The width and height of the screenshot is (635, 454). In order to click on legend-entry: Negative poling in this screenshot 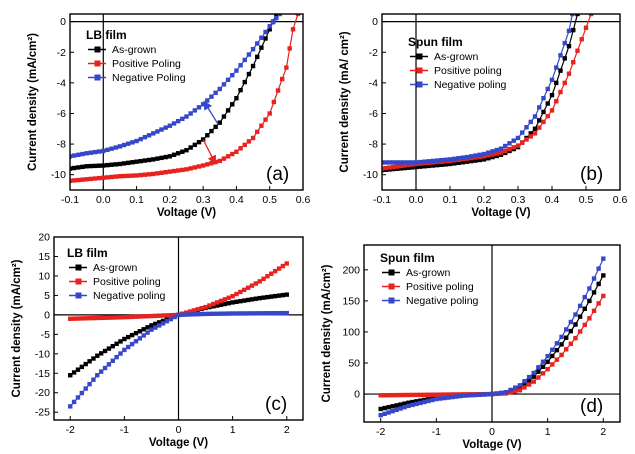, I will do `click(470, 85)`.